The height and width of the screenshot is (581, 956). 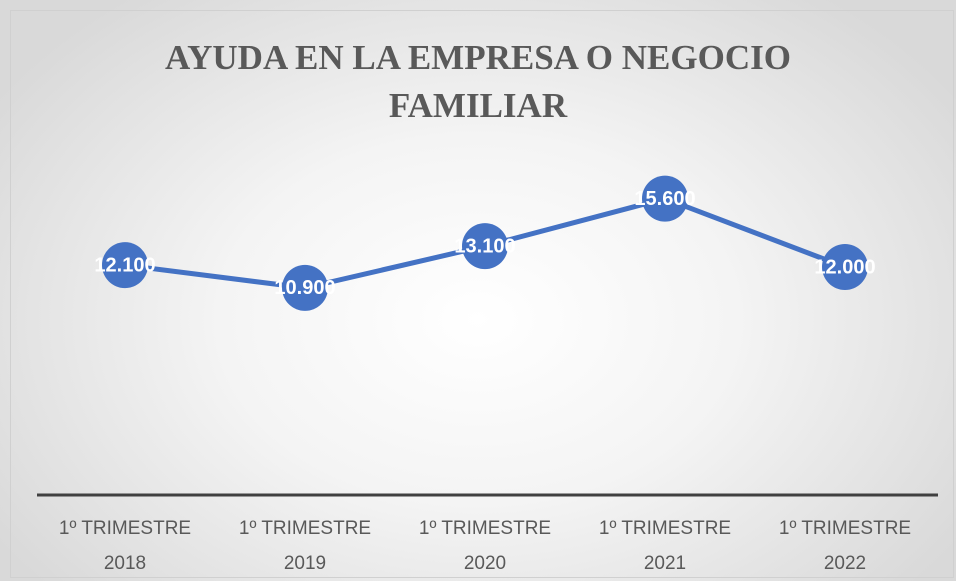 I want to click on data-label: 12.100, so click(x=124, y=265).